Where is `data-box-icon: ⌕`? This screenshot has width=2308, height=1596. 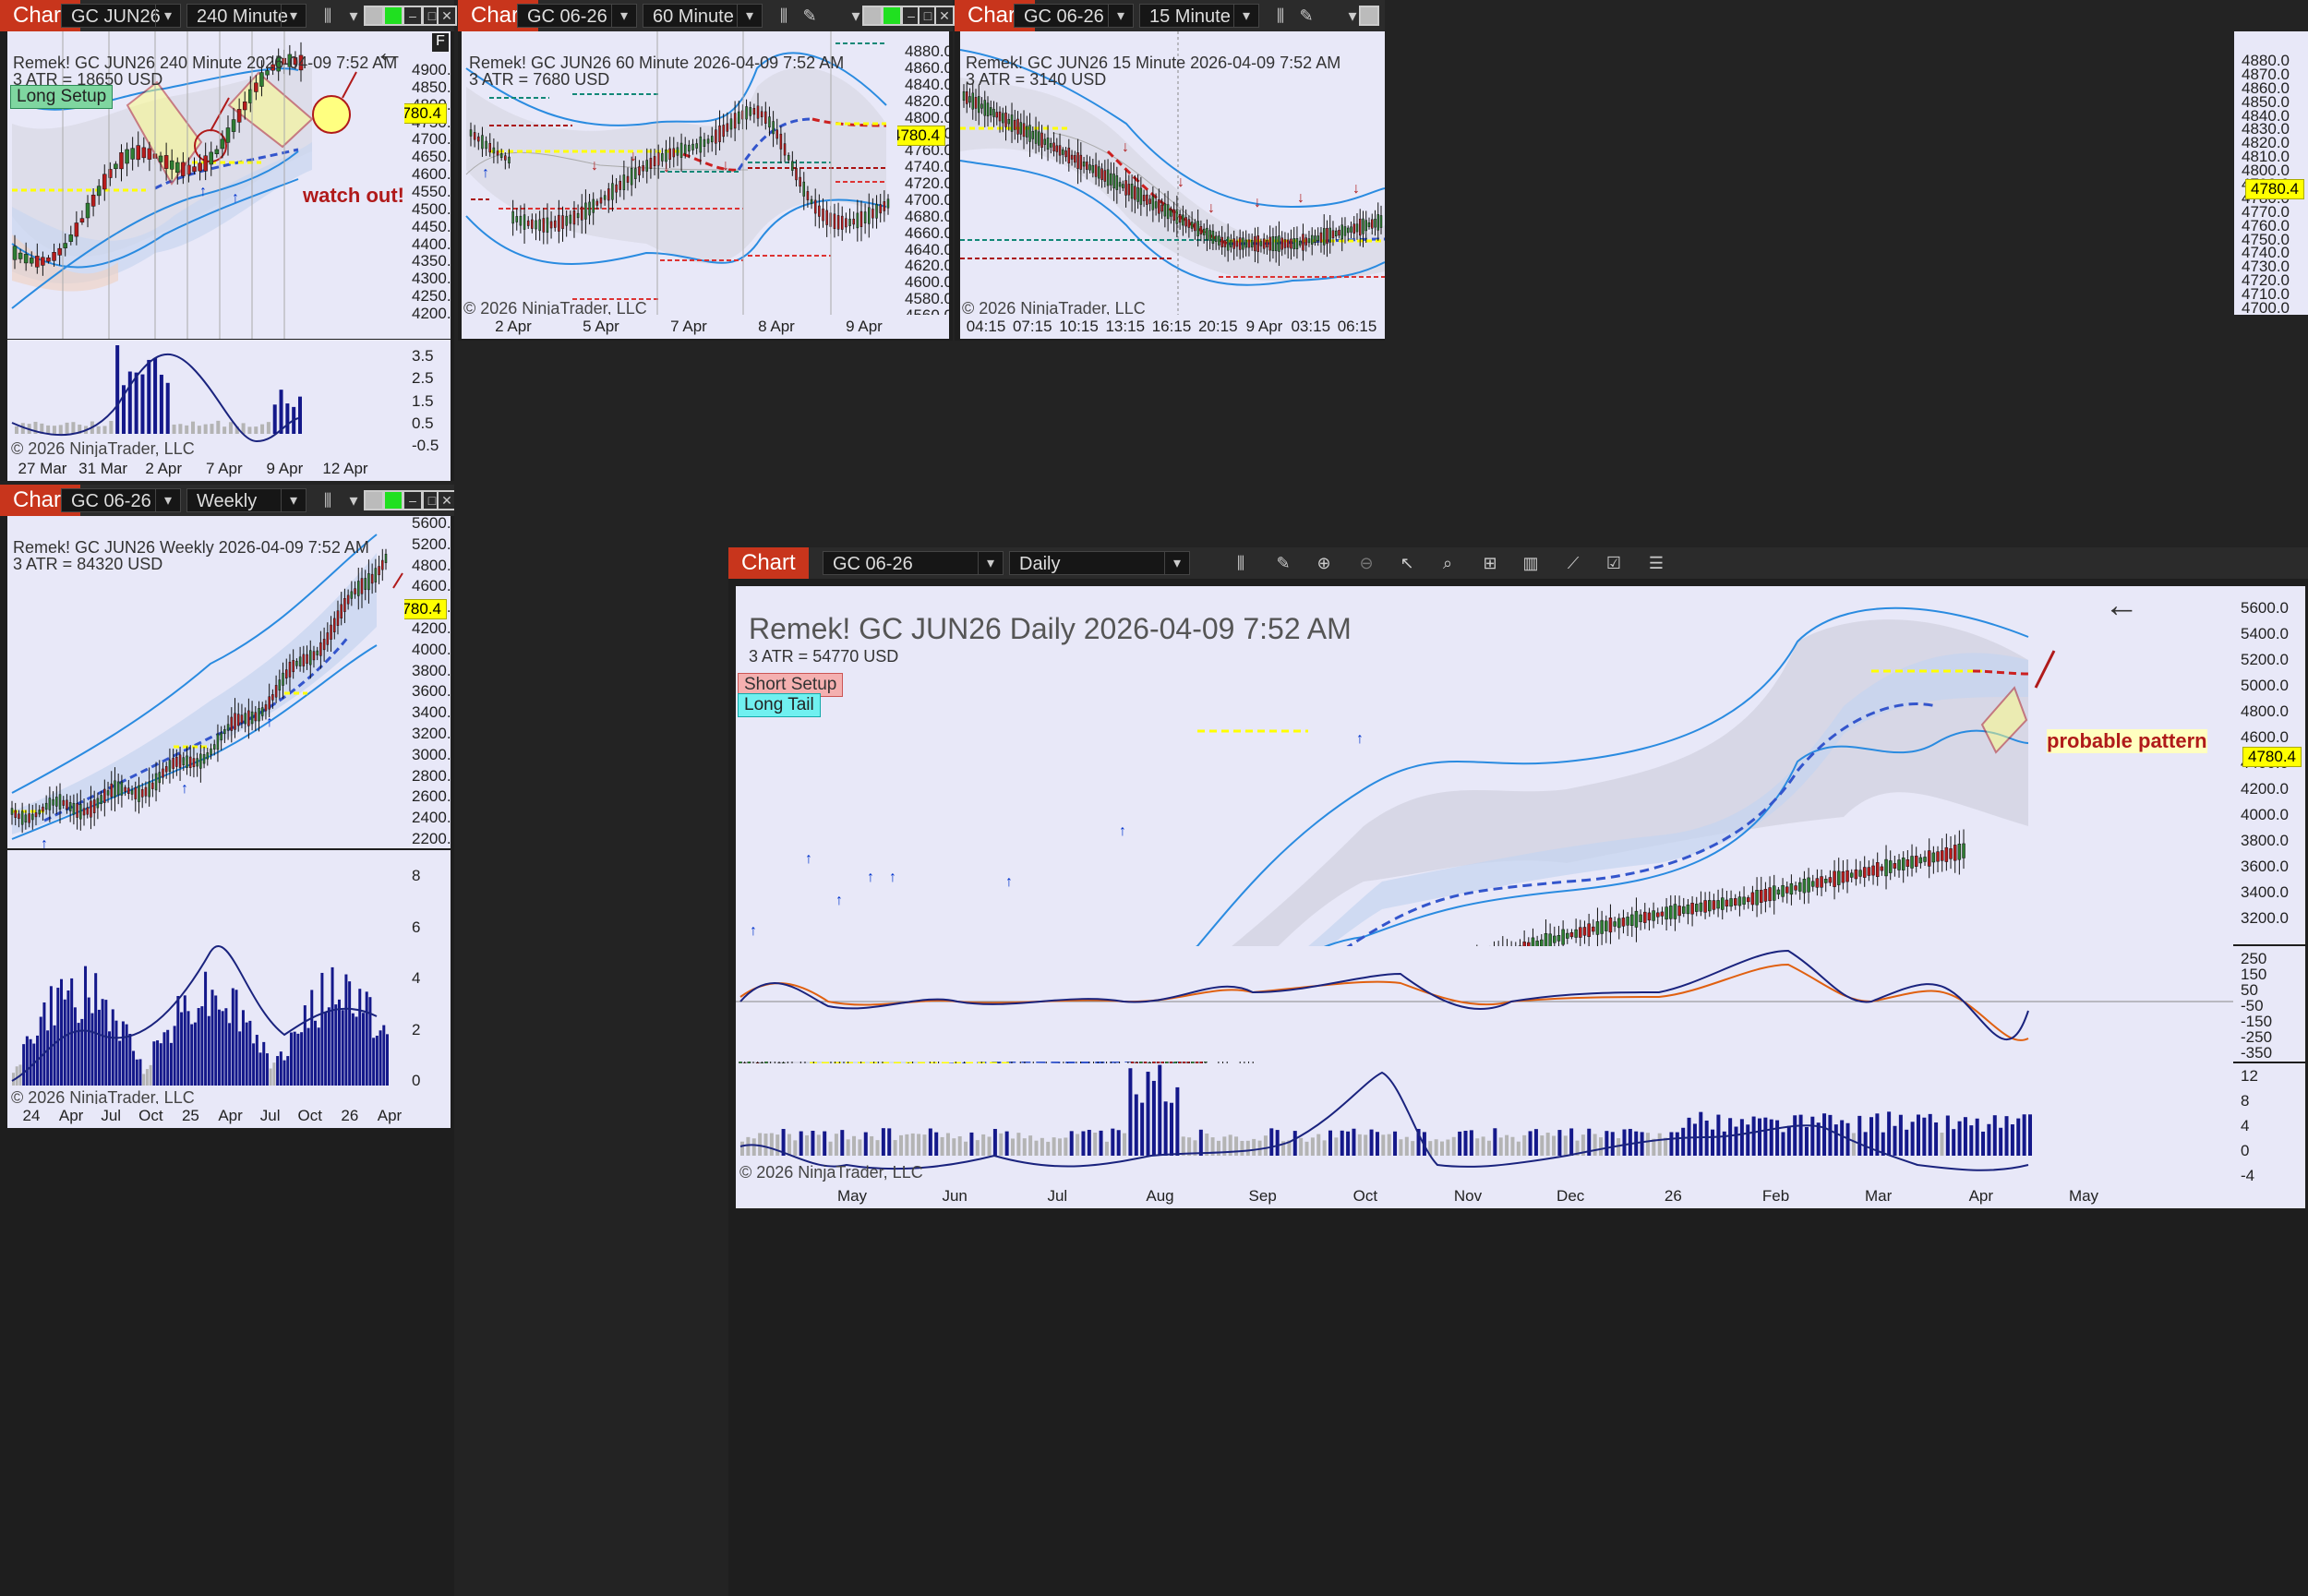 data-box-icon: ⌕ is located at coordinates (1447, 563).